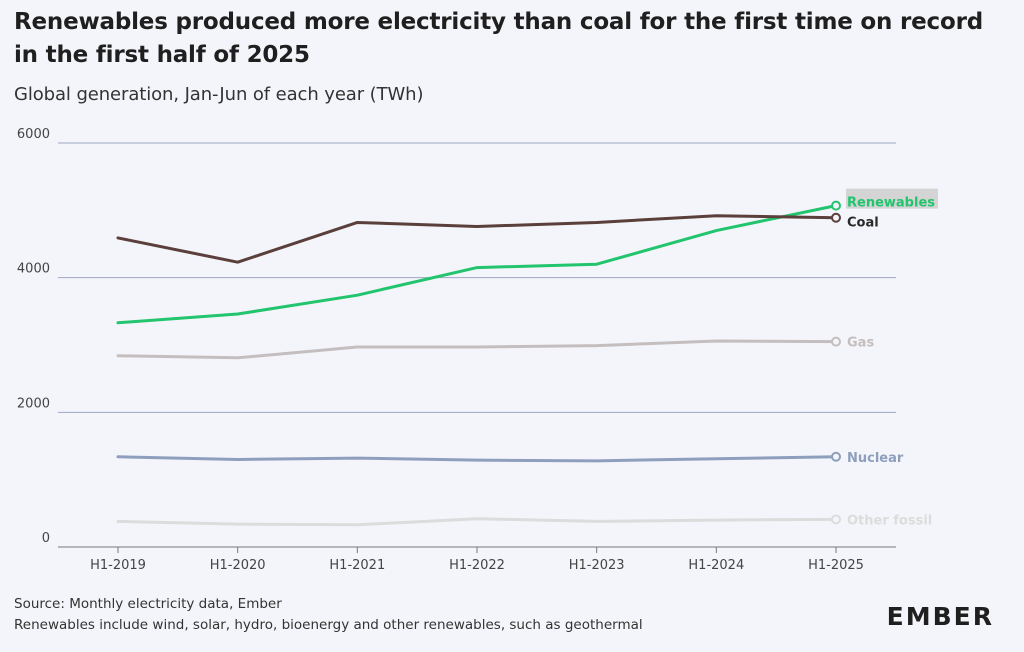 This screenshot has height=652, width=1024. Describe the element at coordinates (33, 403) in the screenshot. I see `y-tick-label: 2000` at that location.